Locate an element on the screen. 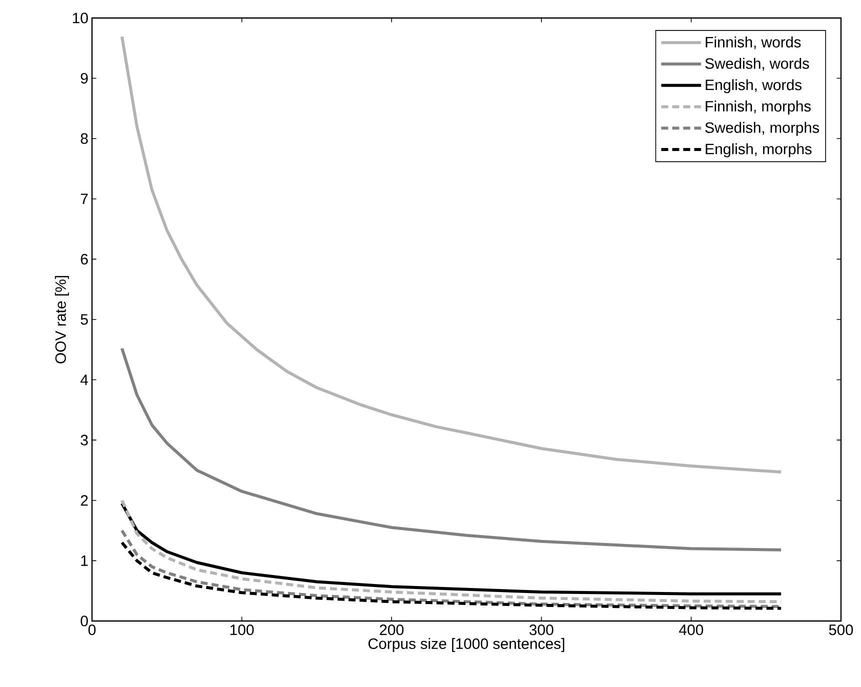 The height and width of the screenshot is (687, 861). y-tick-label: 6 is located at coordinates (84, 259).